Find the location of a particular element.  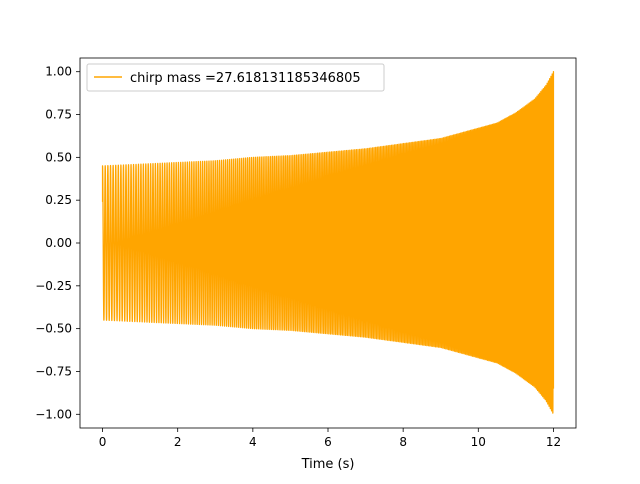

y-tick-label: −0.50 is located at coordinates (53, 329).